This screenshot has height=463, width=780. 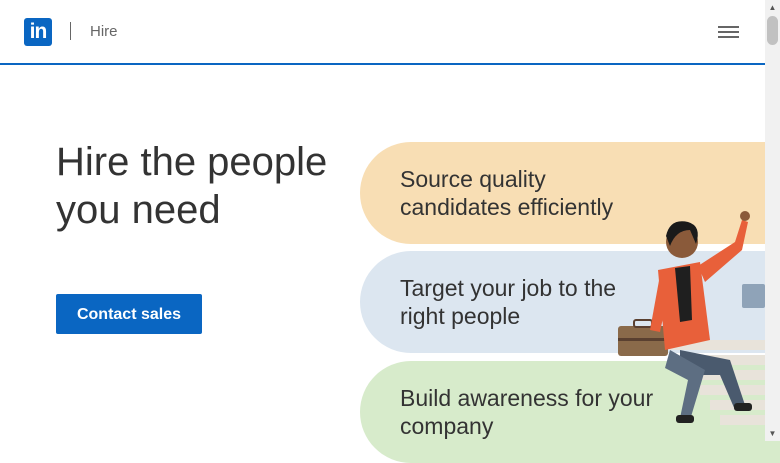 What do you see at coordinates (508, 302) in the screenshot?
I see `benefit-label: Target your job to the right people` at bounding box center [508, 302].